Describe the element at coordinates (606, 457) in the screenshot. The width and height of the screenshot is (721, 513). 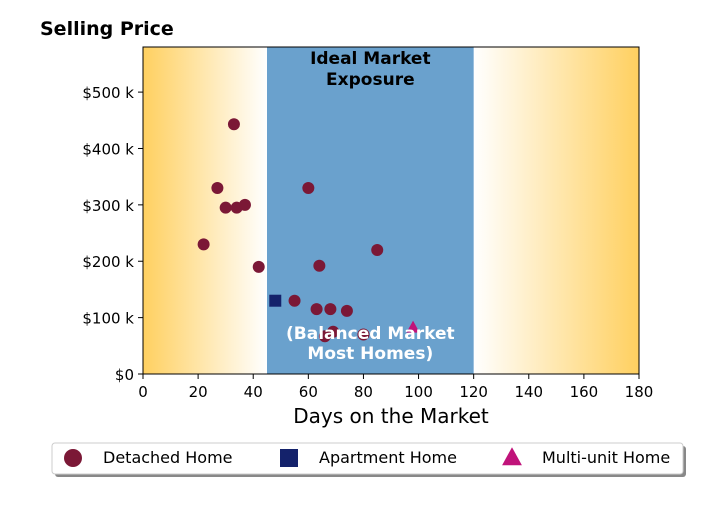
I see `legend-label: Multi-unit Home` at that location.